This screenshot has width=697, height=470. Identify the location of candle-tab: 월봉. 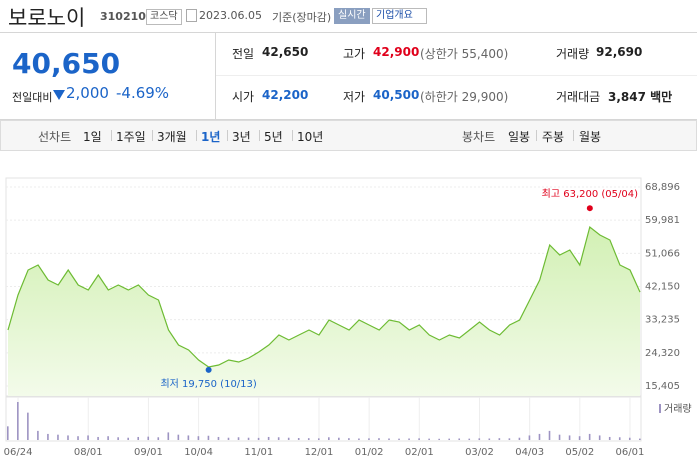
(590, 137).